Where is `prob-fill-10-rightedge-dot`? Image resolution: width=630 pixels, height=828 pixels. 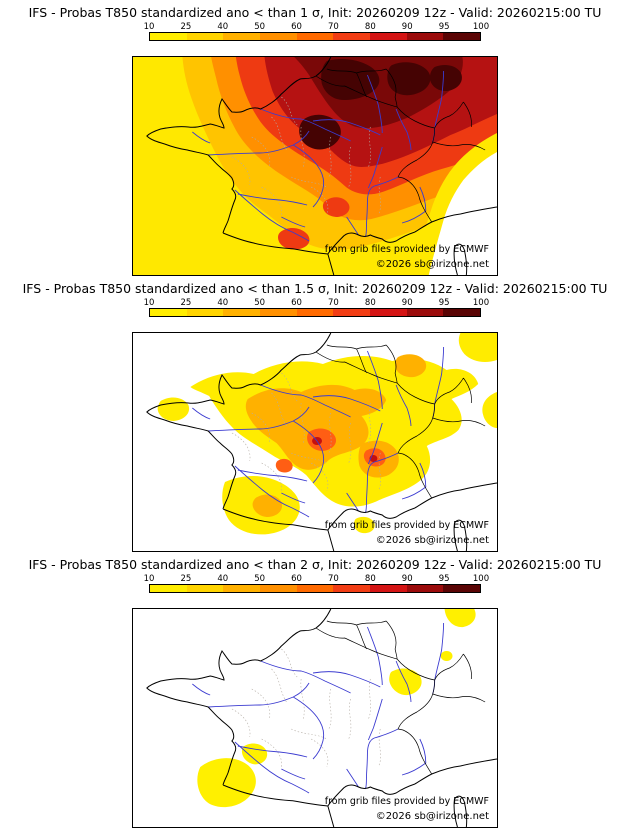
prob-fill-10-rightedge-dot is located at coordinates (446, 656).